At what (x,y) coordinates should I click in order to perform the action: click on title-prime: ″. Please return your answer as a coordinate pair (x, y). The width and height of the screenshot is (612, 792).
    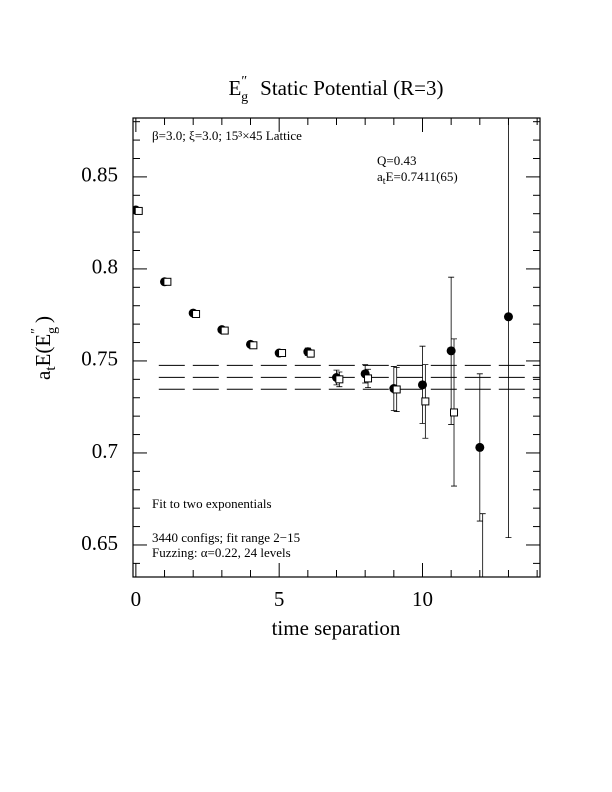
    Looking at the image, I should click on (244, 81).